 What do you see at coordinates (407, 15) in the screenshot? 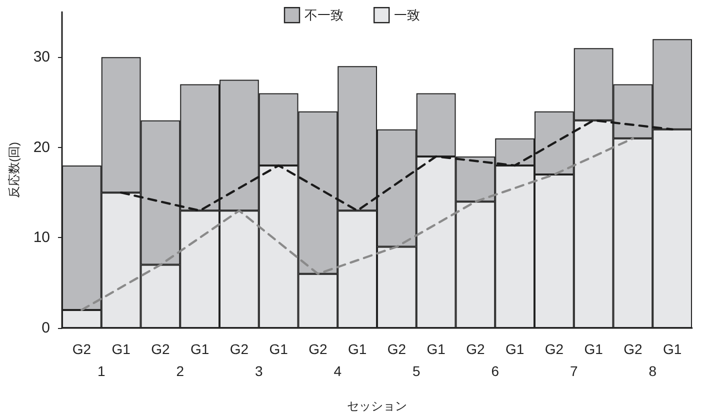
I see `legend-label: 一致` at bounding box center [407, 15].